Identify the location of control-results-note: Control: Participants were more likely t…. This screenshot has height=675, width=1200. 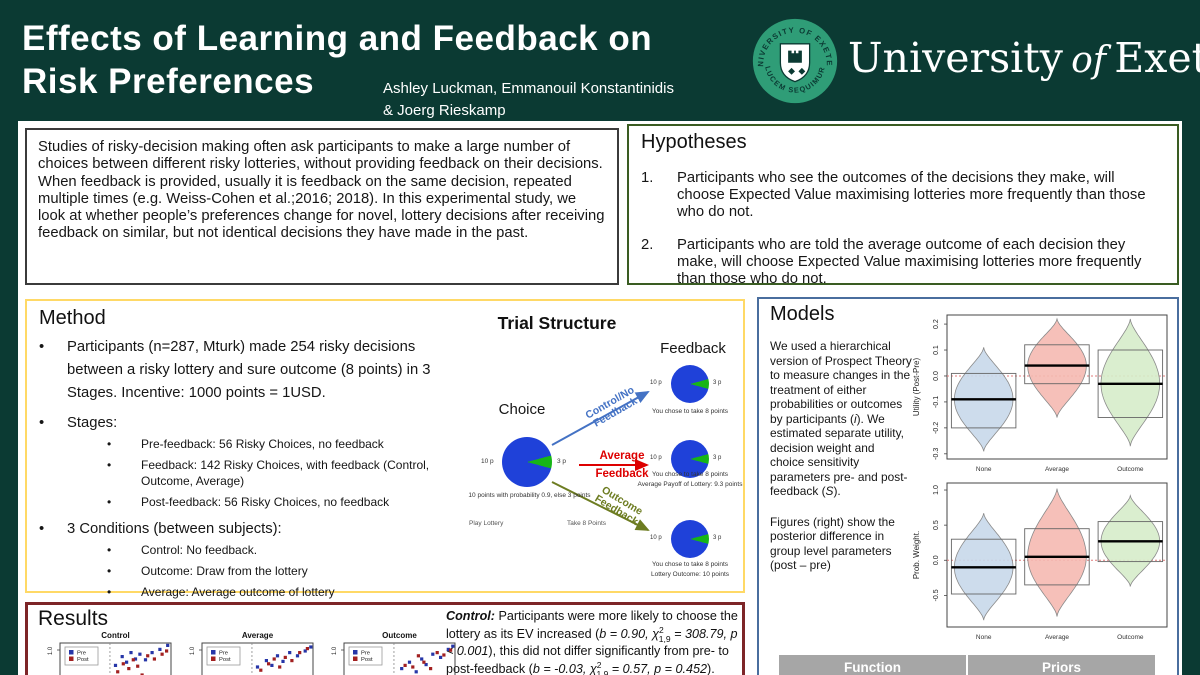
(592, 642).